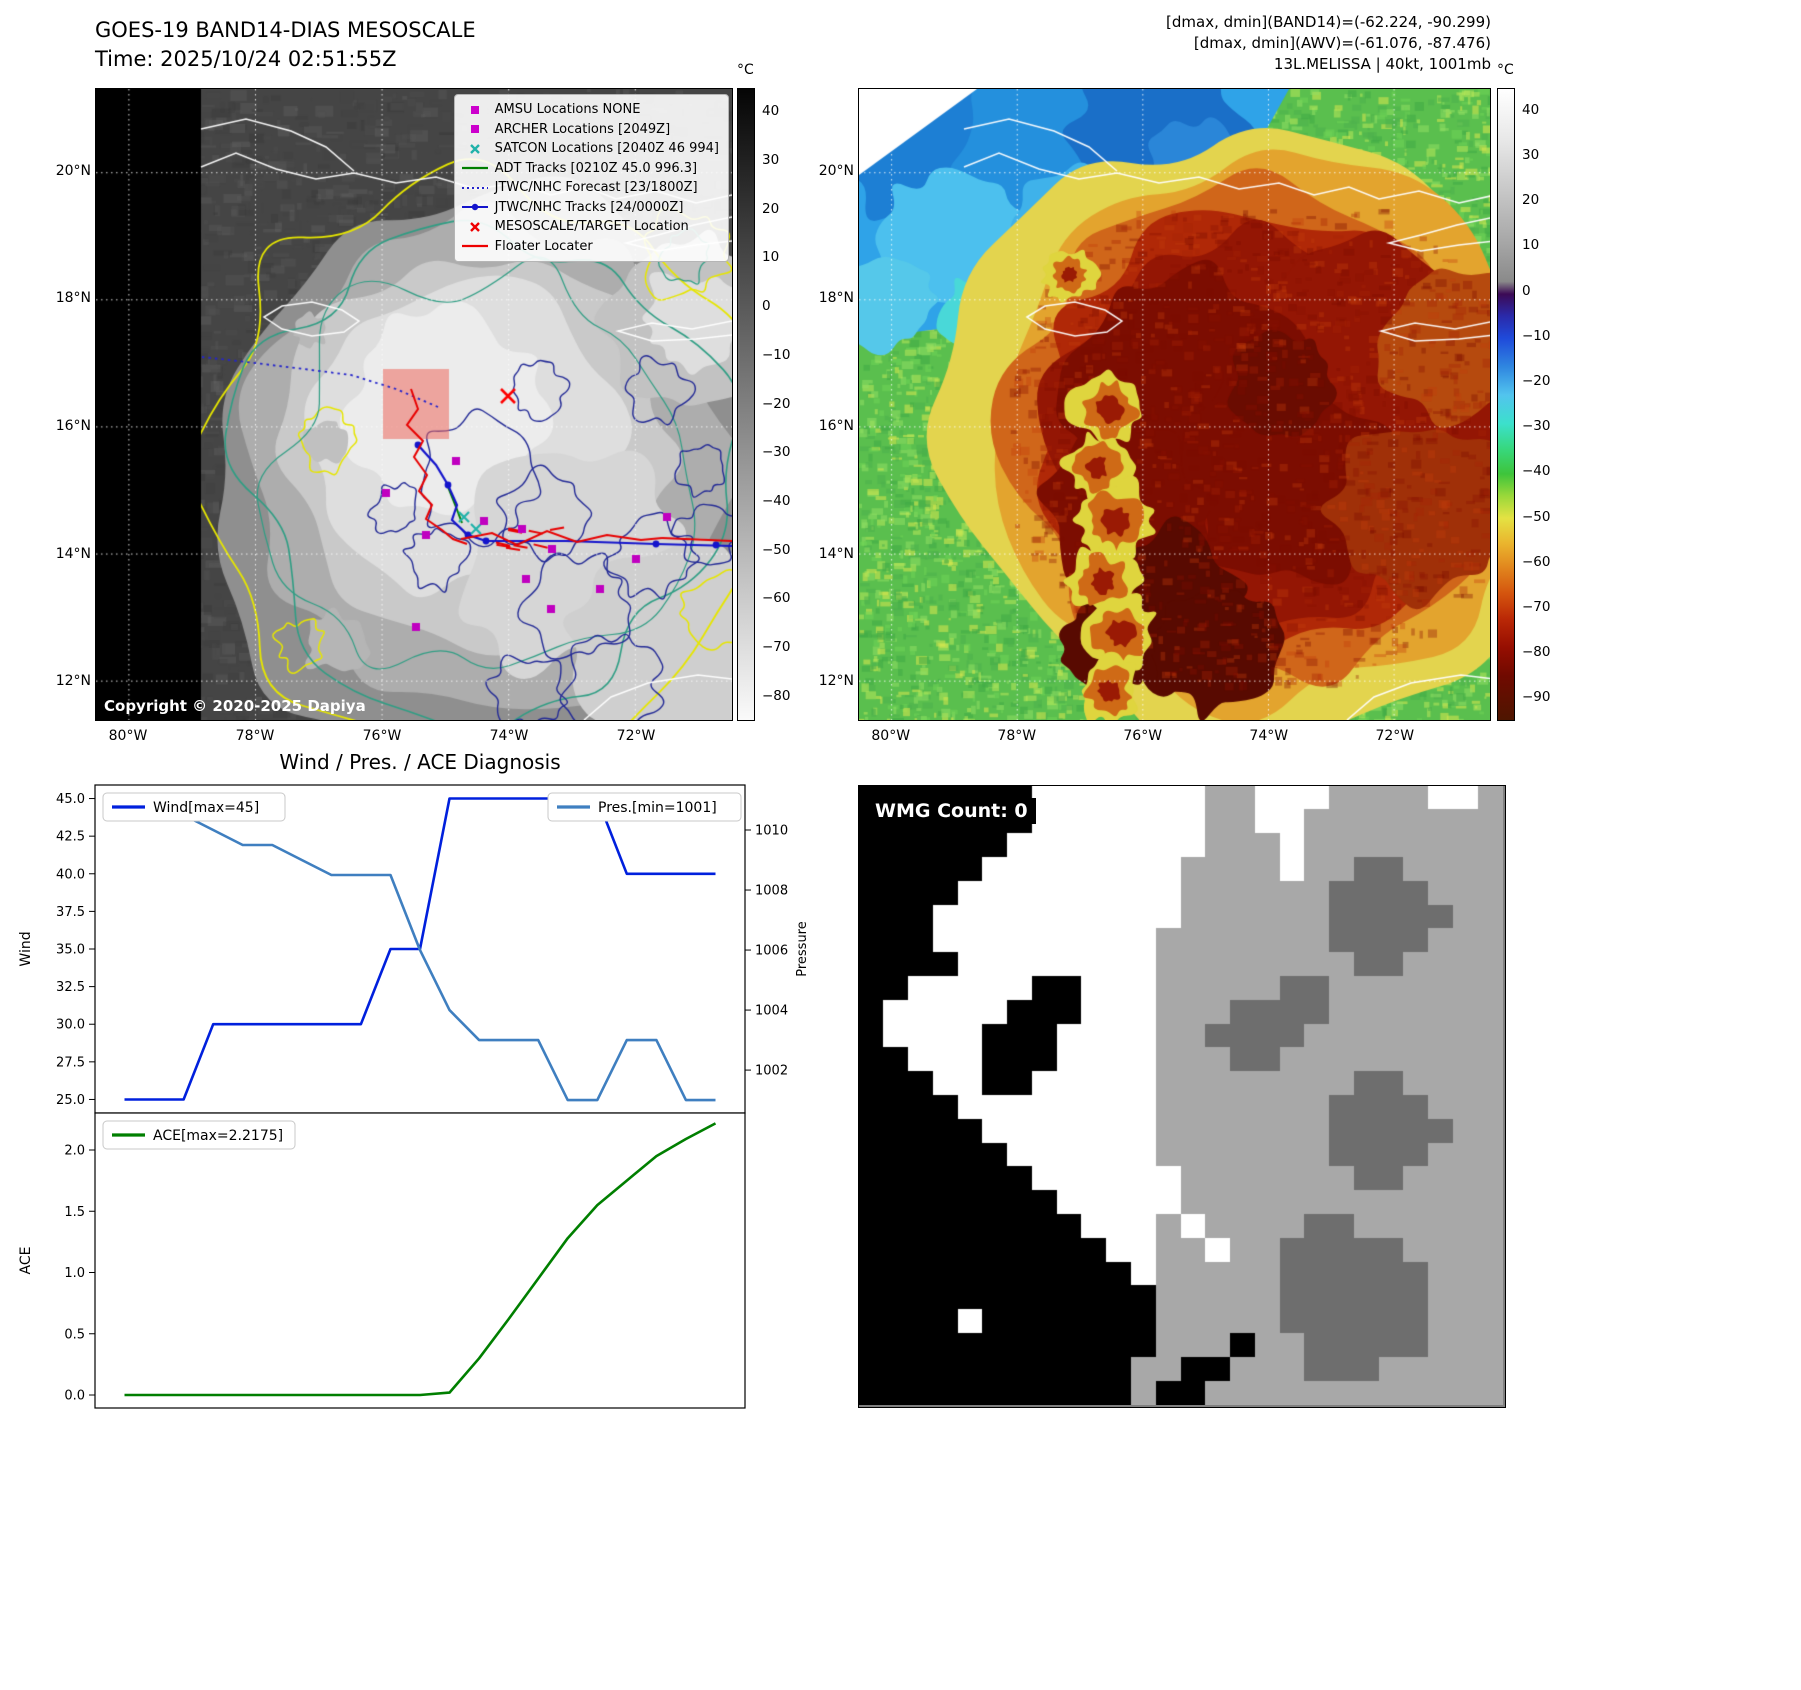 This screenshot has height=1690, width=1801. What do you see at coordinates (73, 170) in the screenshot?
I see `left-map-lat-tick-label: 20°N` at bounding box center [73, 170].